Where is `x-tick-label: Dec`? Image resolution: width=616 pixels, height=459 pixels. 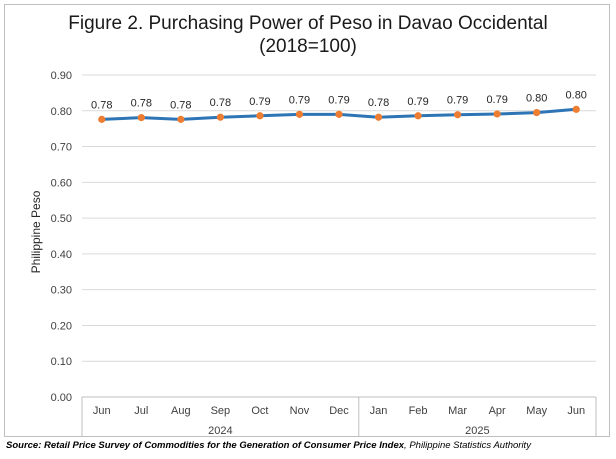 x-tick-label: Dec is located at coordinates (339, 411).